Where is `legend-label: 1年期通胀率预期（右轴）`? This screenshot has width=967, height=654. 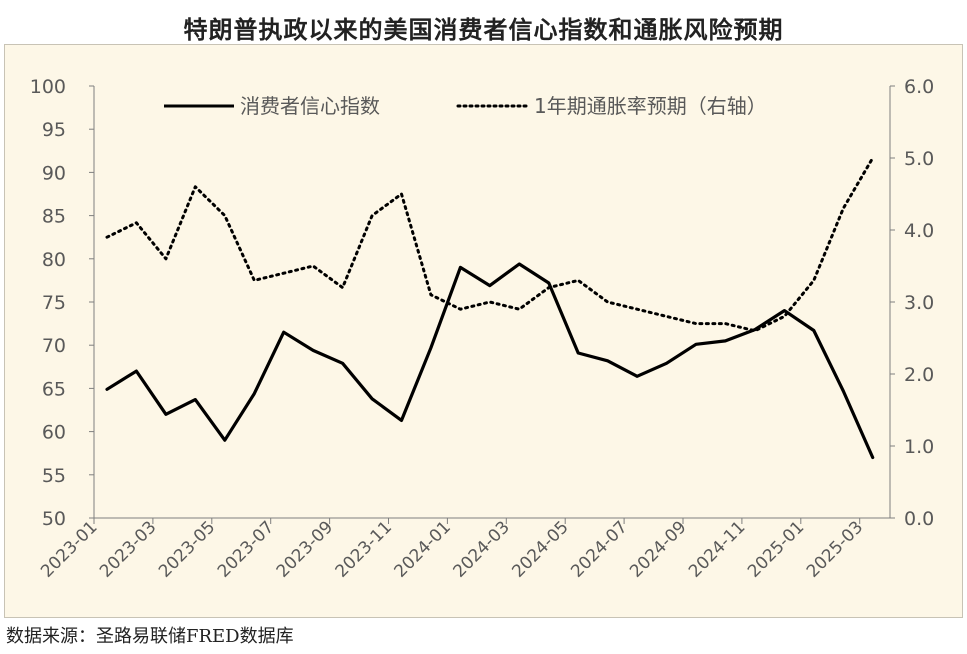
legend-label: 1年期通胀率预期（右轴） is located at coordinates (650, 106).